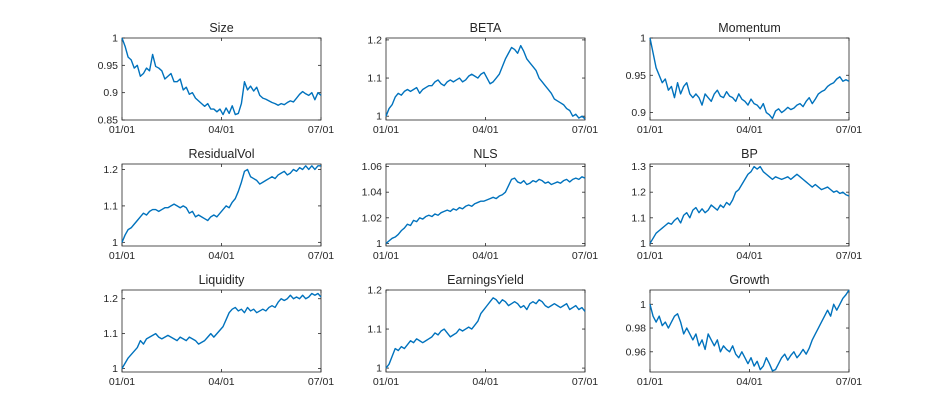 The image size is (940, 418). Describe the element at coordinates (222, 280) in the screenshot. I see `panel-title: Liquidity` at that location.